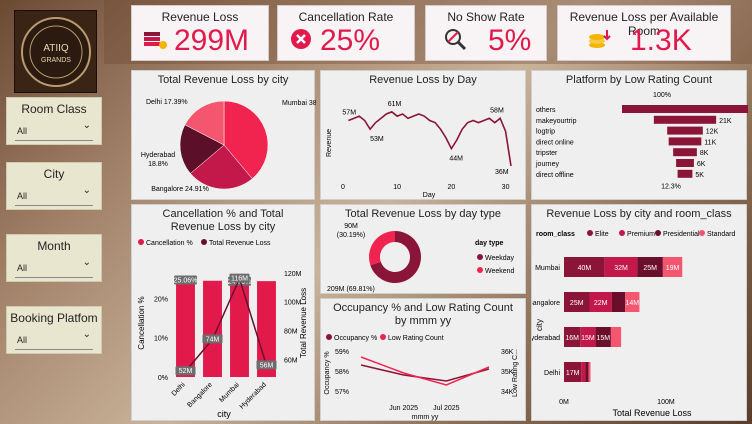  I want to click on y2-tick-label: 80M, so click(291, 332).